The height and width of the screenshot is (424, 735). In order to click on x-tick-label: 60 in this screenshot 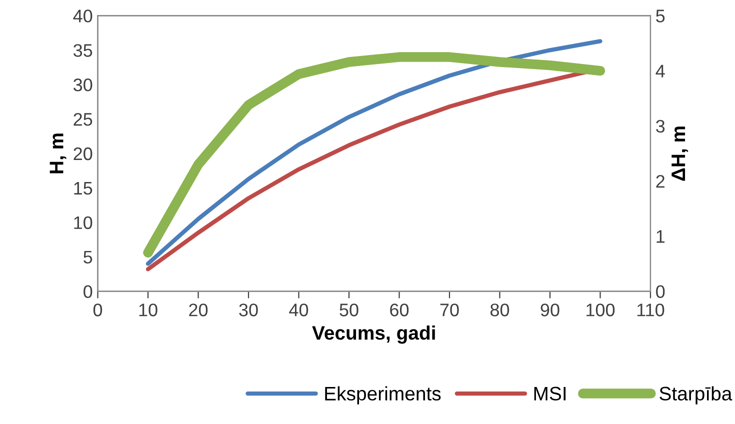, I will do `click(399, 310)`.